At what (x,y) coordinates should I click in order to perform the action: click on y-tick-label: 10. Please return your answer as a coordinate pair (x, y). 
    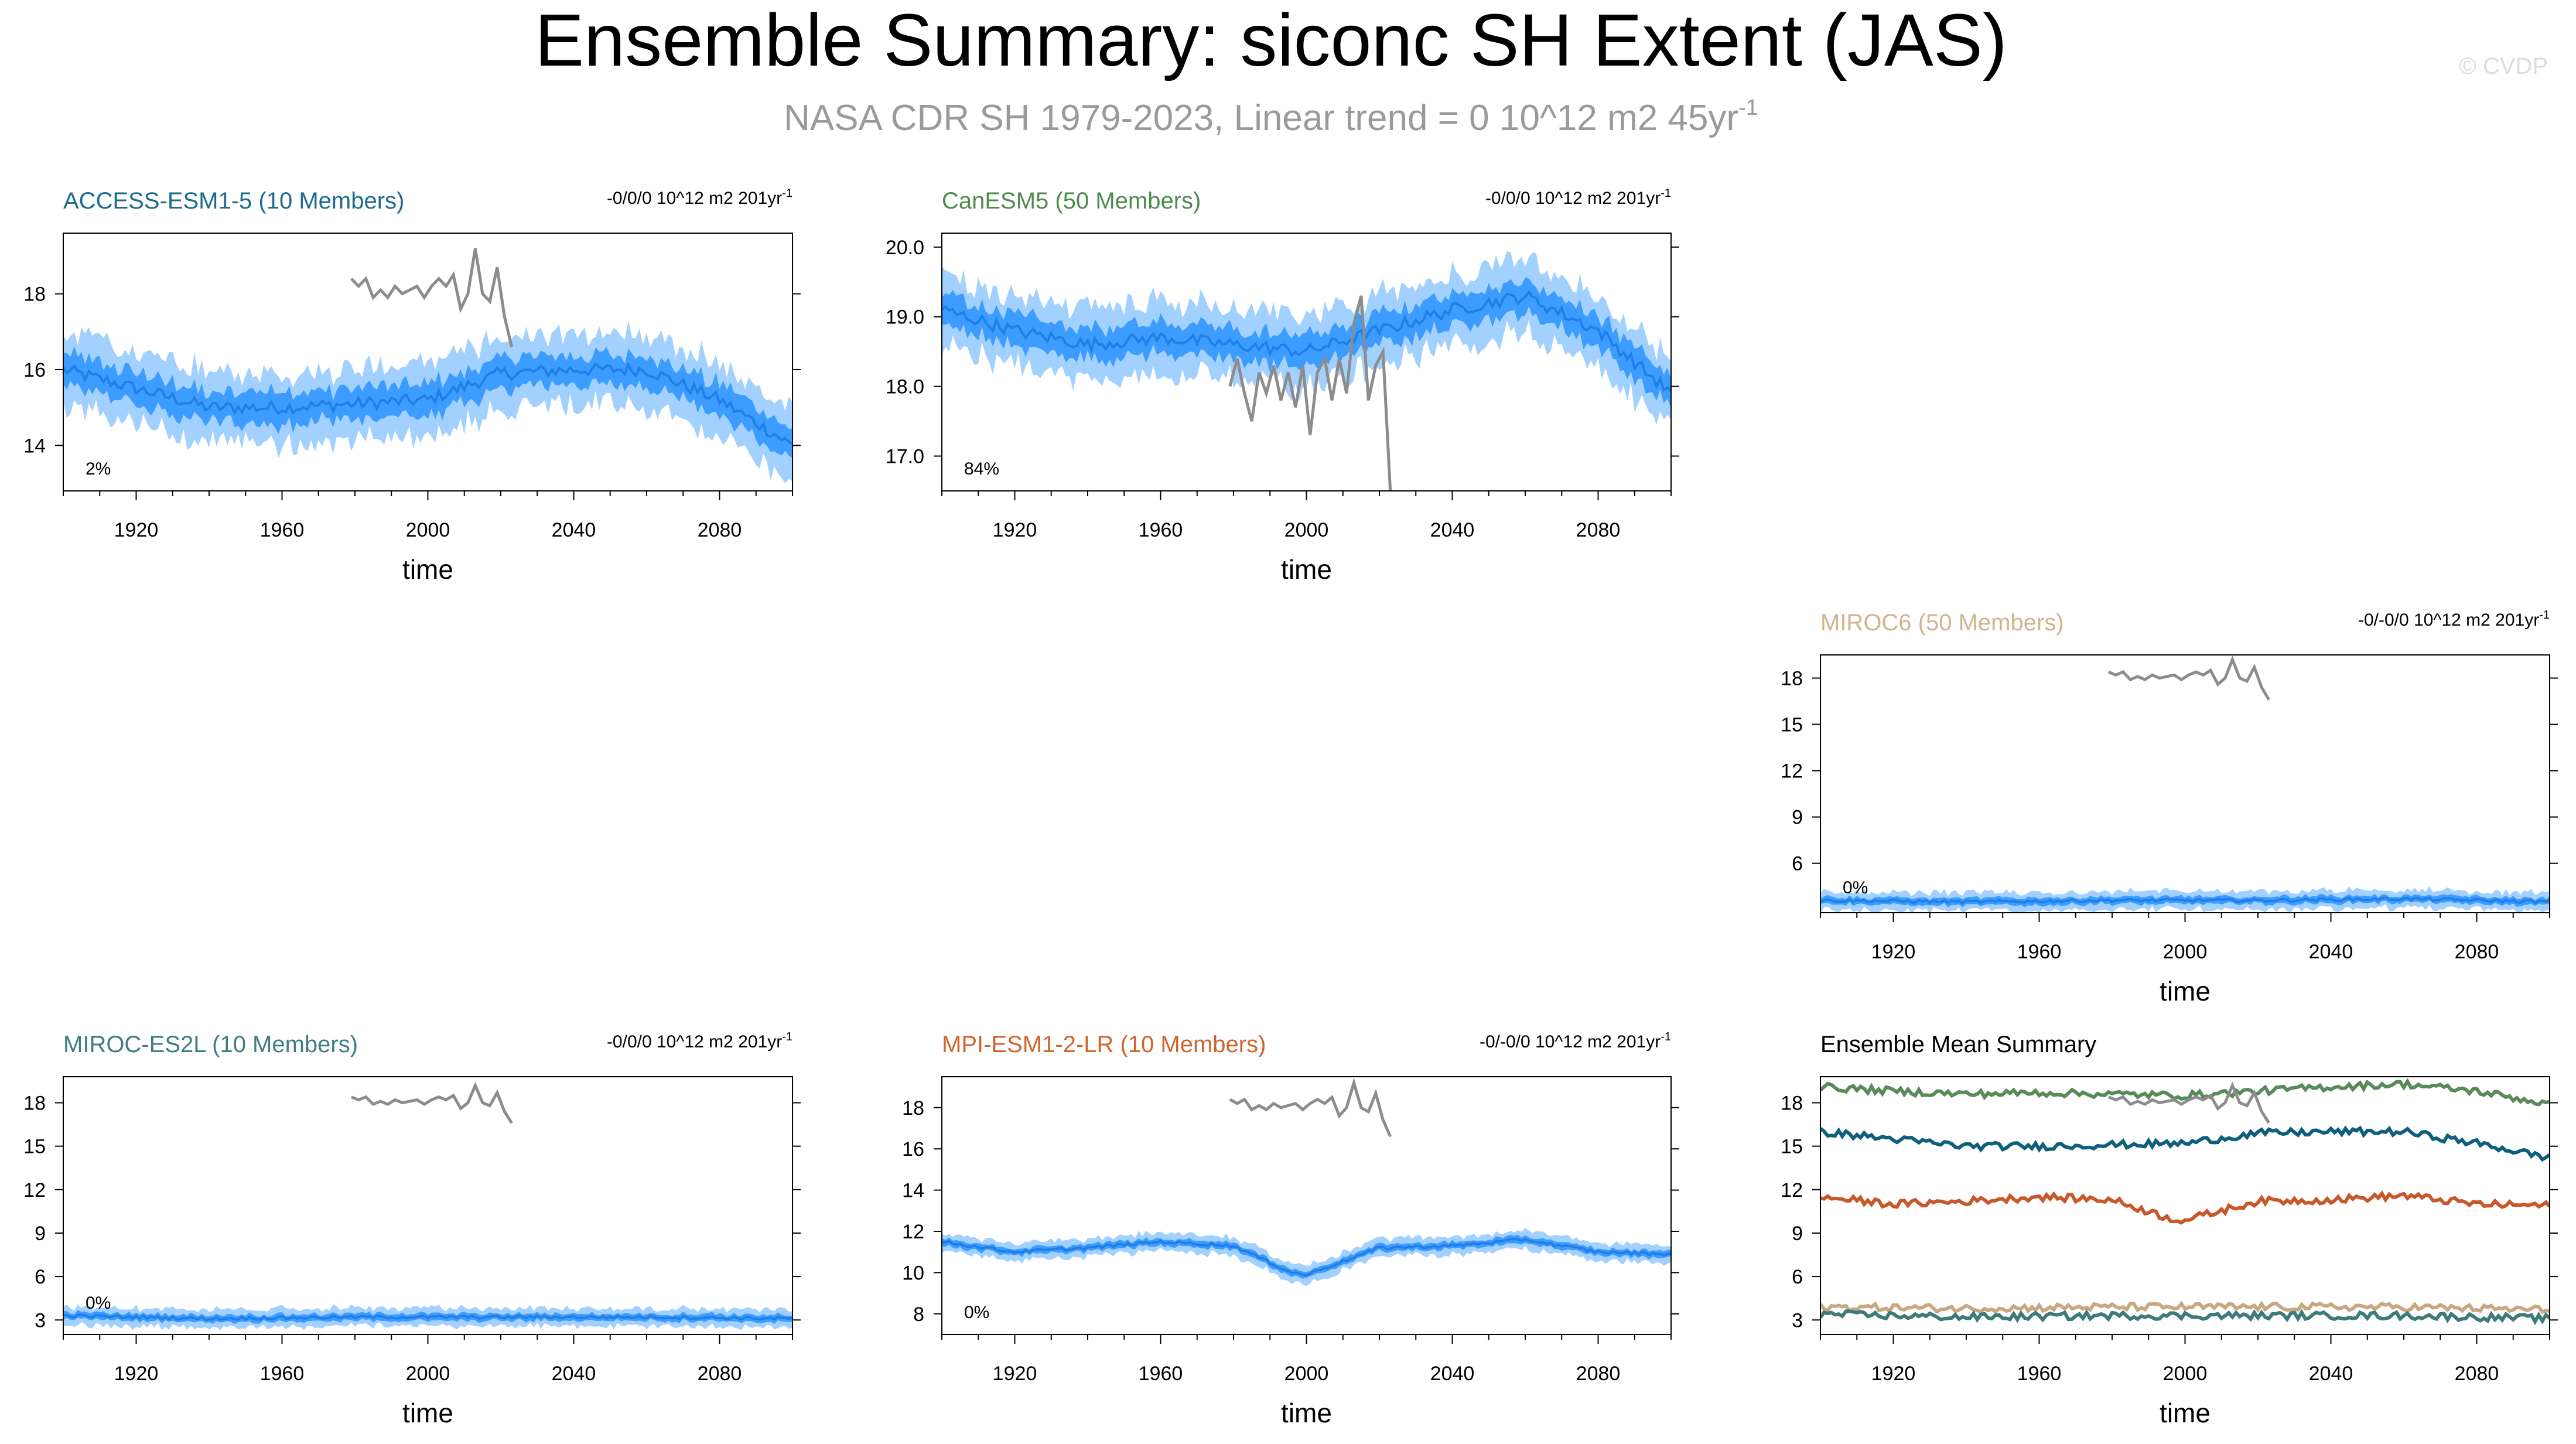
    Looking at the image, I should click on (913, 1273).